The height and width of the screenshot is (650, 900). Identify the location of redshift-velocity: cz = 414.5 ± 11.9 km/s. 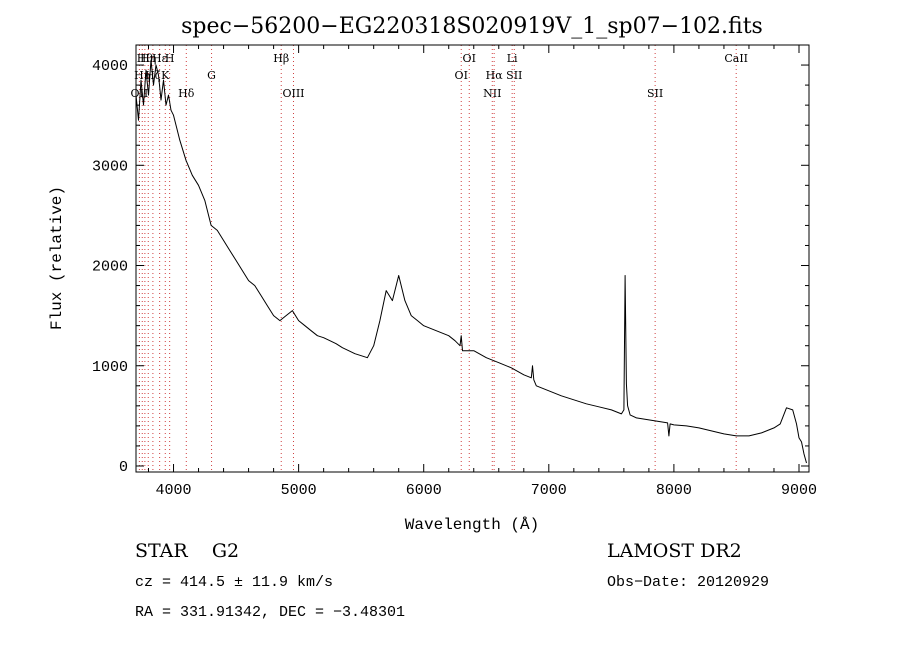
(234, 582).